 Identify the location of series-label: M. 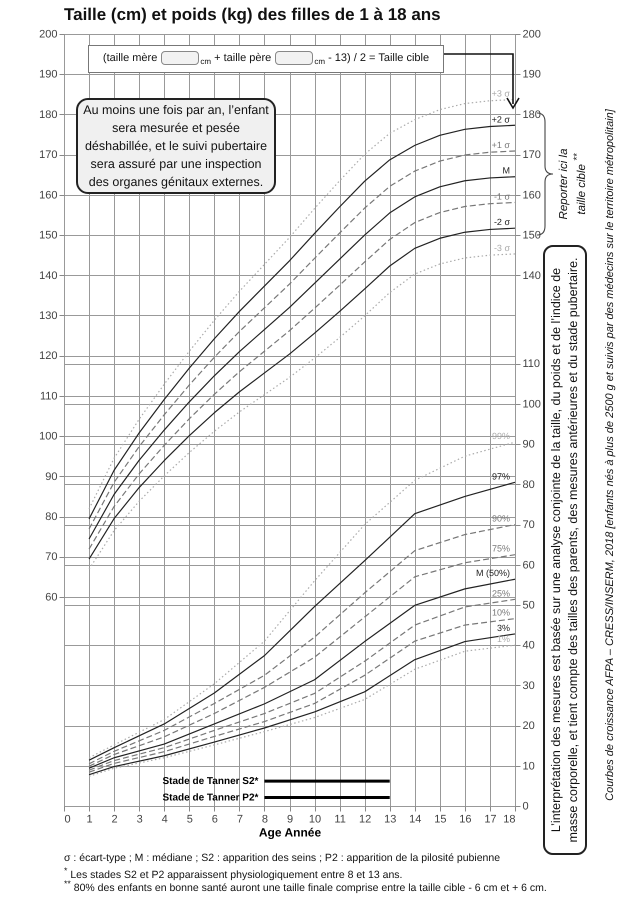
(506, 171).